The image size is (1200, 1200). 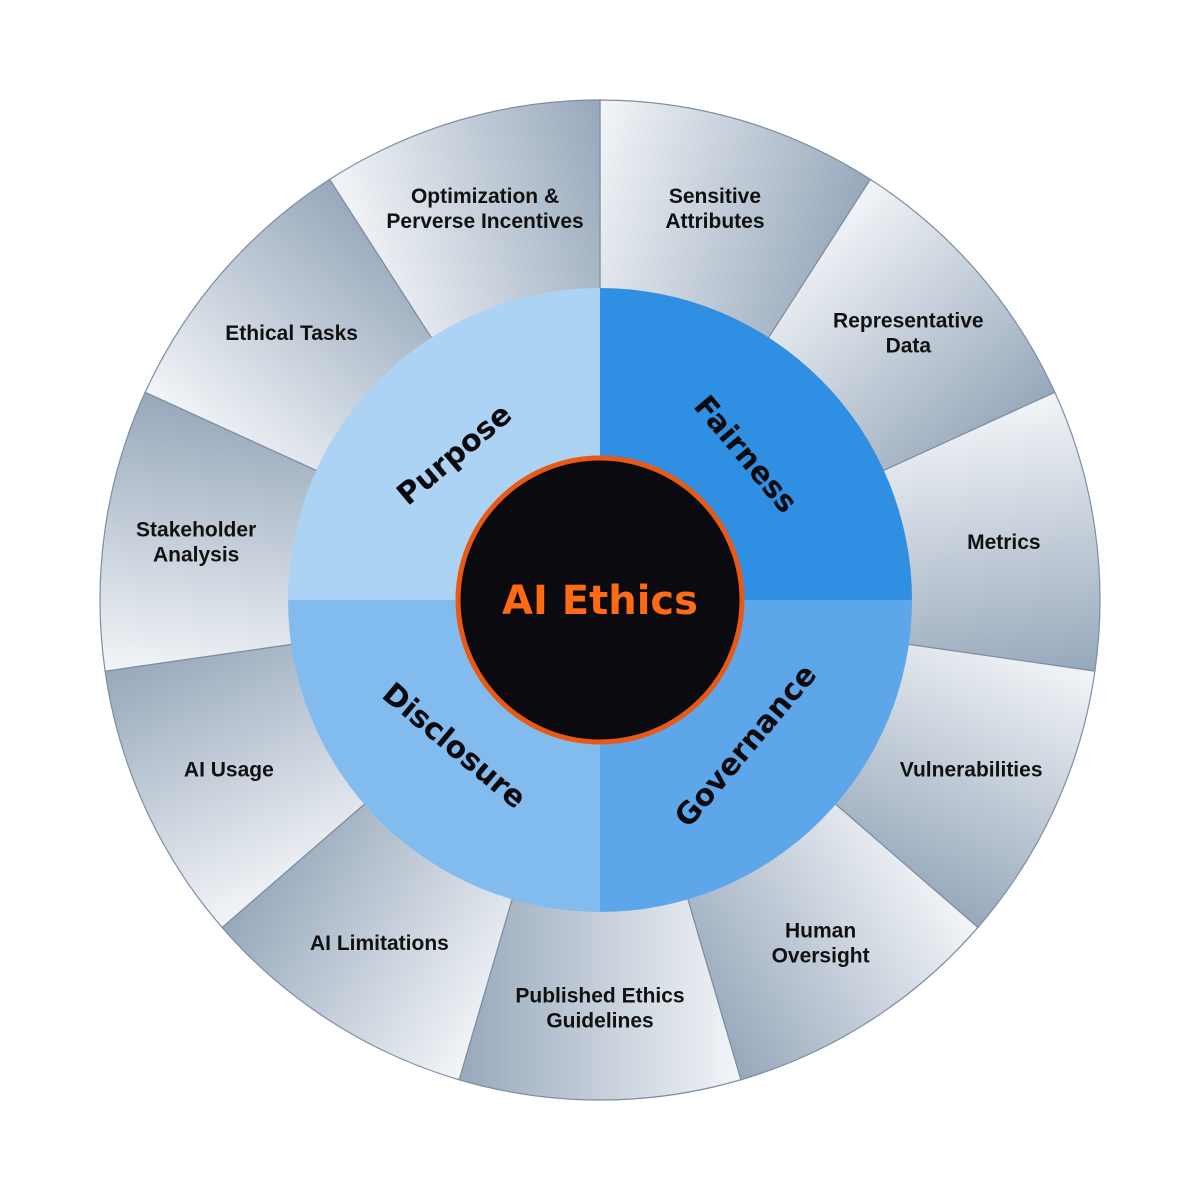 I want to click on center-hub: AI Ethics, so click(x=600, y=600).